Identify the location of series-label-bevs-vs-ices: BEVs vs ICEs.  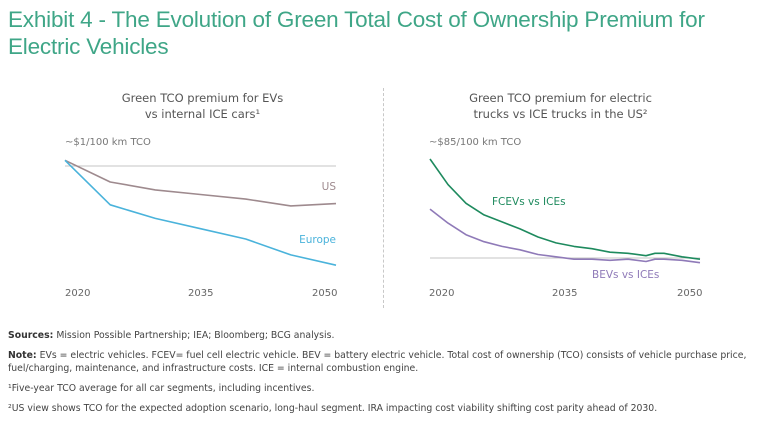
(625, 275).